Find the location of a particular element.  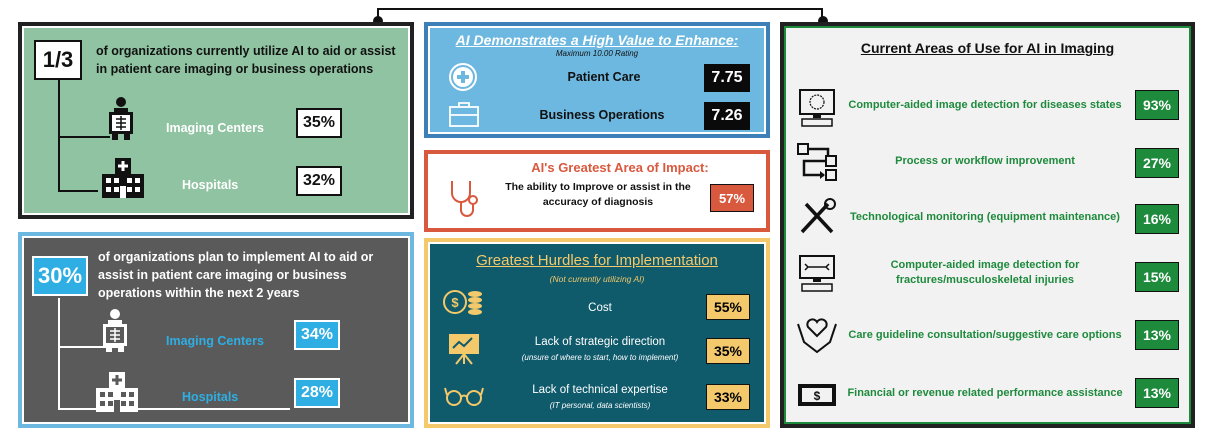

connector-dot-left is located at coordinates (378, 21).